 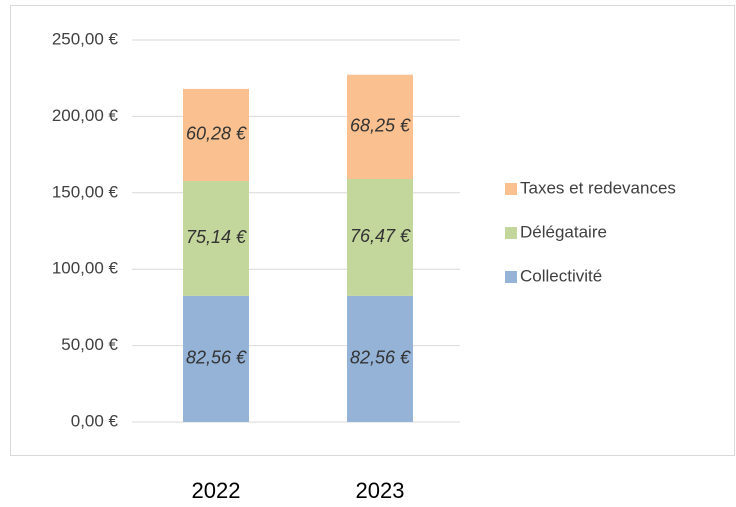 I want to click on y-tick-label: 250,00 €, so click(x=85, y=38).